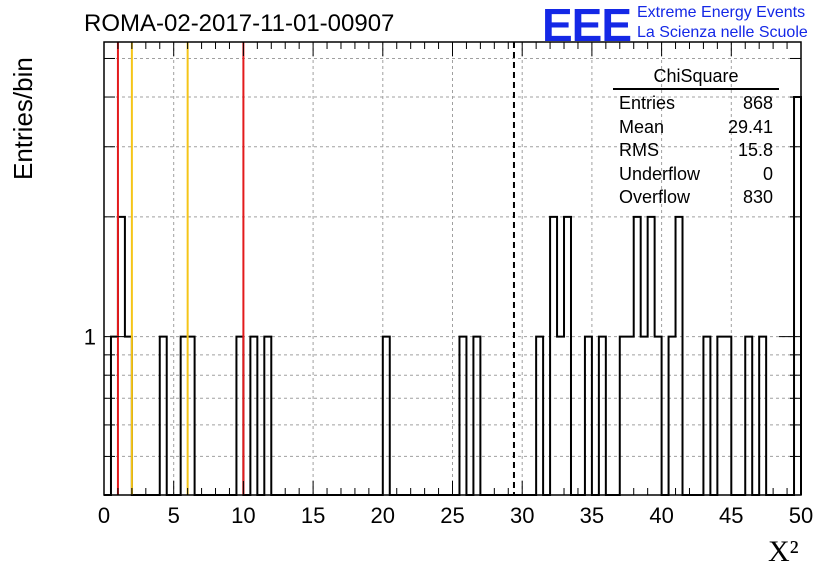  I want to click on stats-label: Underflow, so click(660, 173).